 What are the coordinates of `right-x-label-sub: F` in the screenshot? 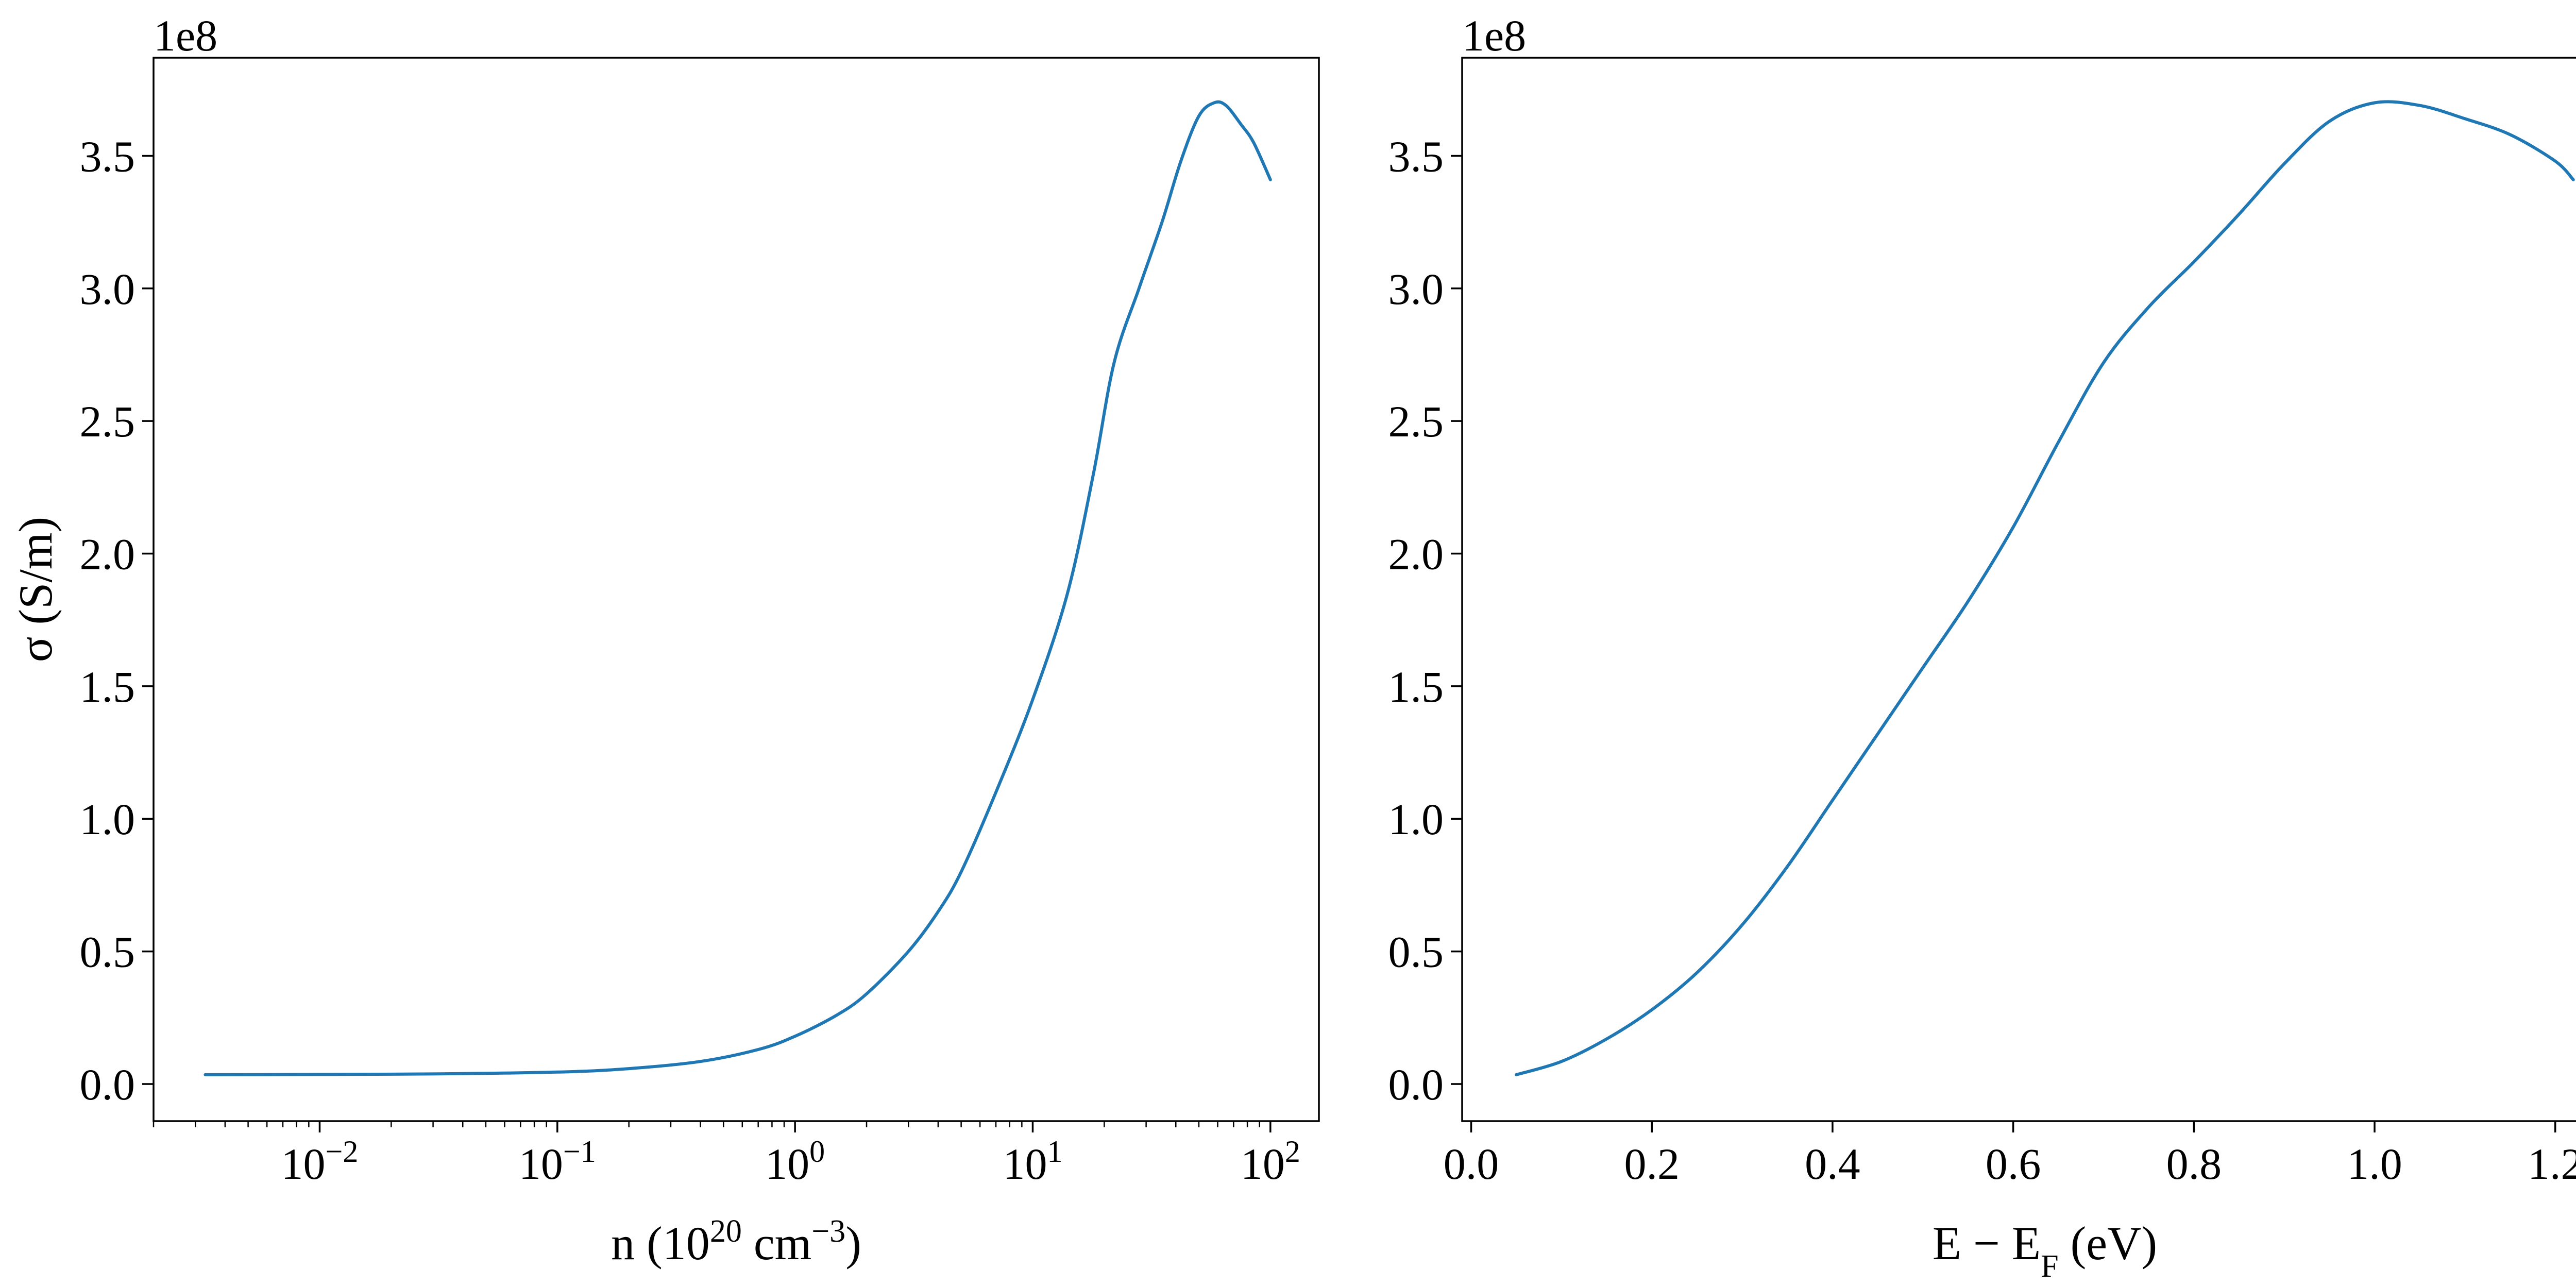 It's located at (2049, 1266).